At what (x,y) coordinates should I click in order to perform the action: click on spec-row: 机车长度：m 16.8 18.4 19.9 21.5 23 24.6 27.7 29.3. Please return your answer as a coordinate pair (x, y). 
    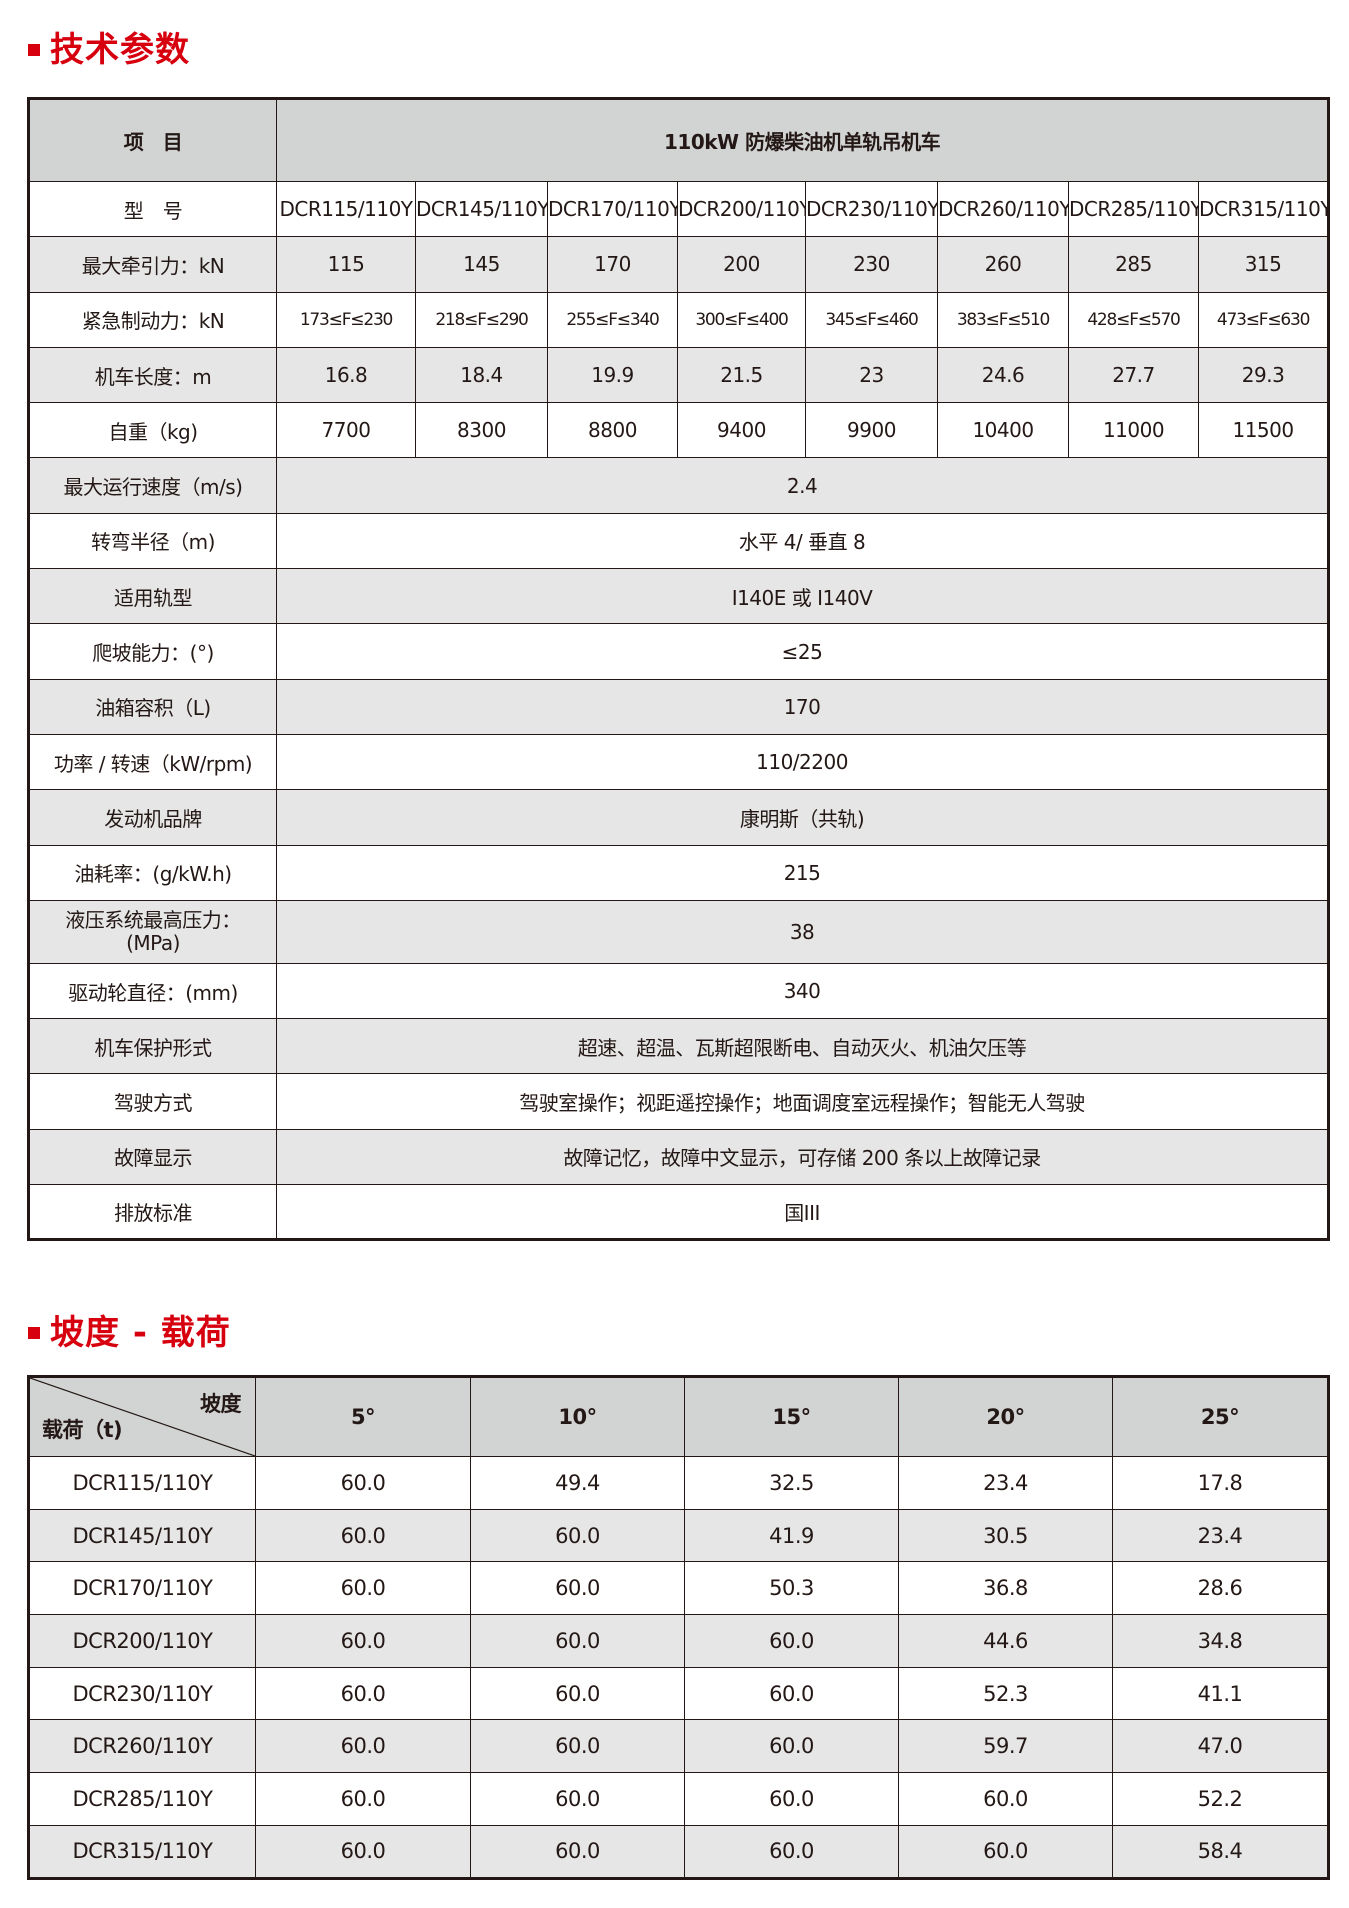
    Looking at the image, I should click on (679, 375).